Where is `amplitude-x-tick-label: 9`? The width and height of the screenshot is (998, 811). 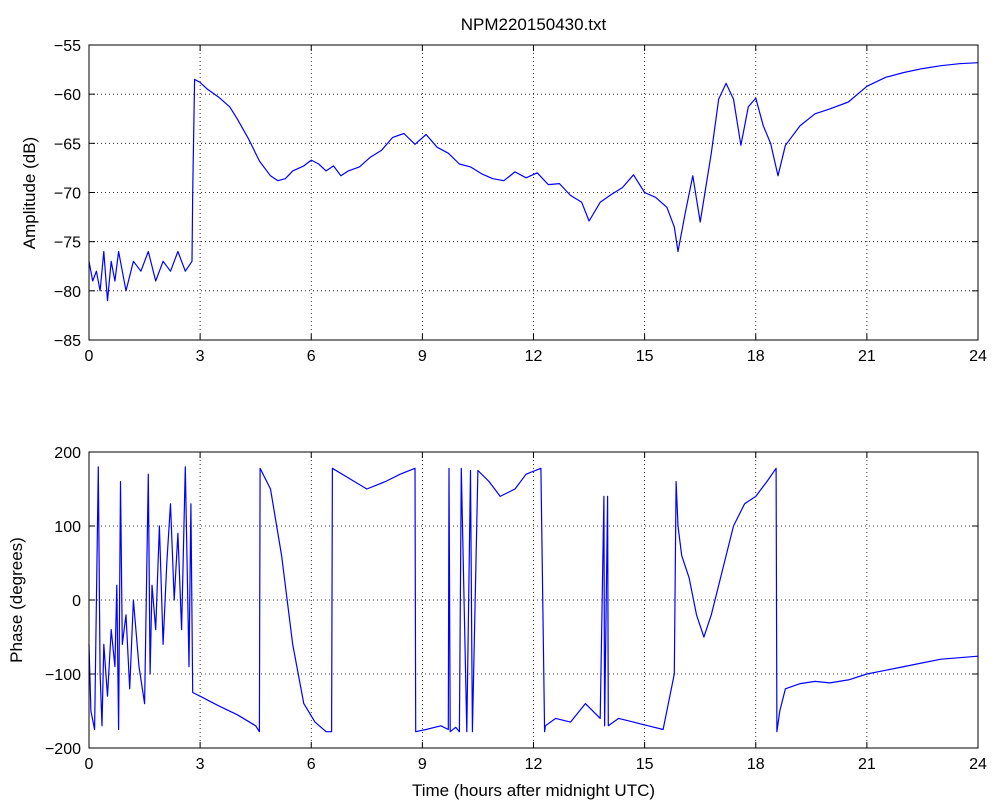
amplitude-x-tick-label: 9 is located at coordinates (422, 356).